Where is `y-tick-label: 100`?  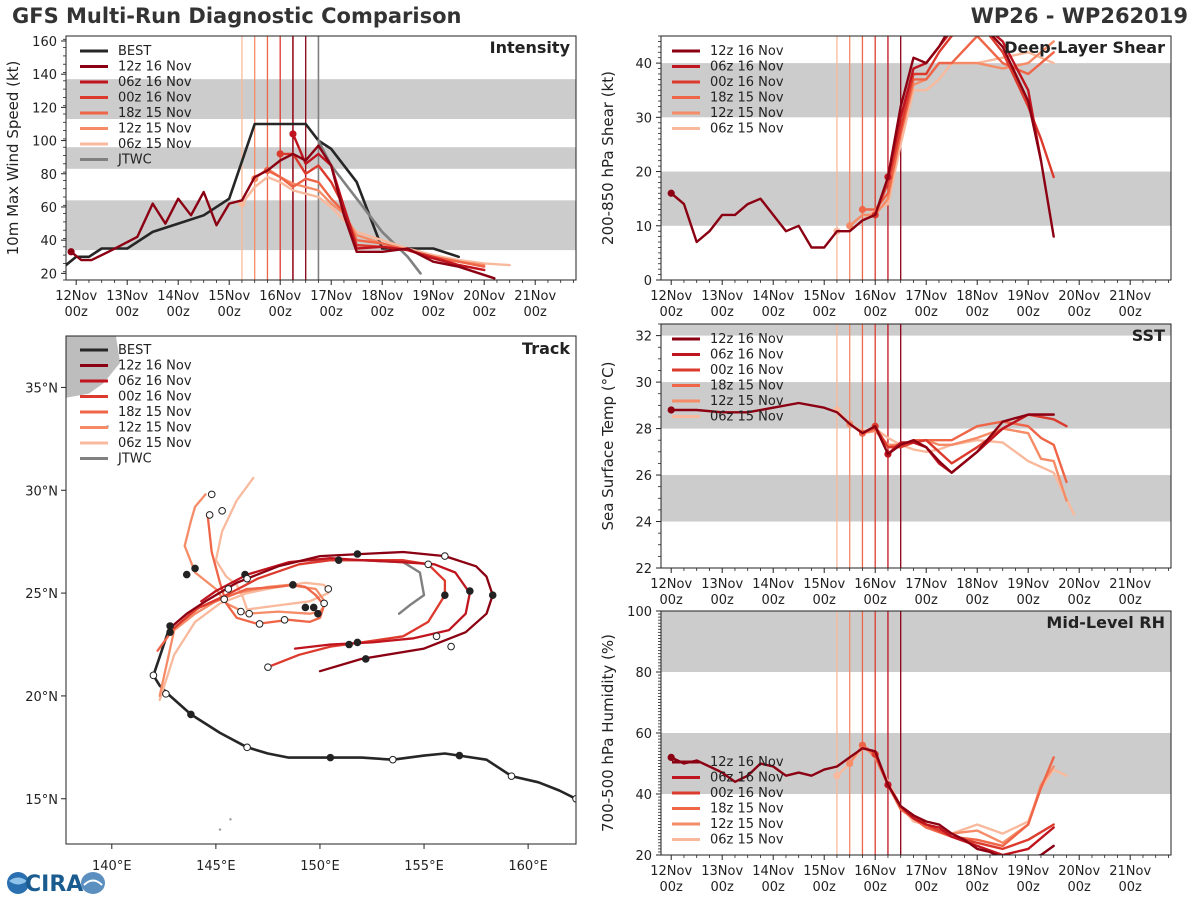
y-tick-label: 100 is located at coordinates (44, 142).